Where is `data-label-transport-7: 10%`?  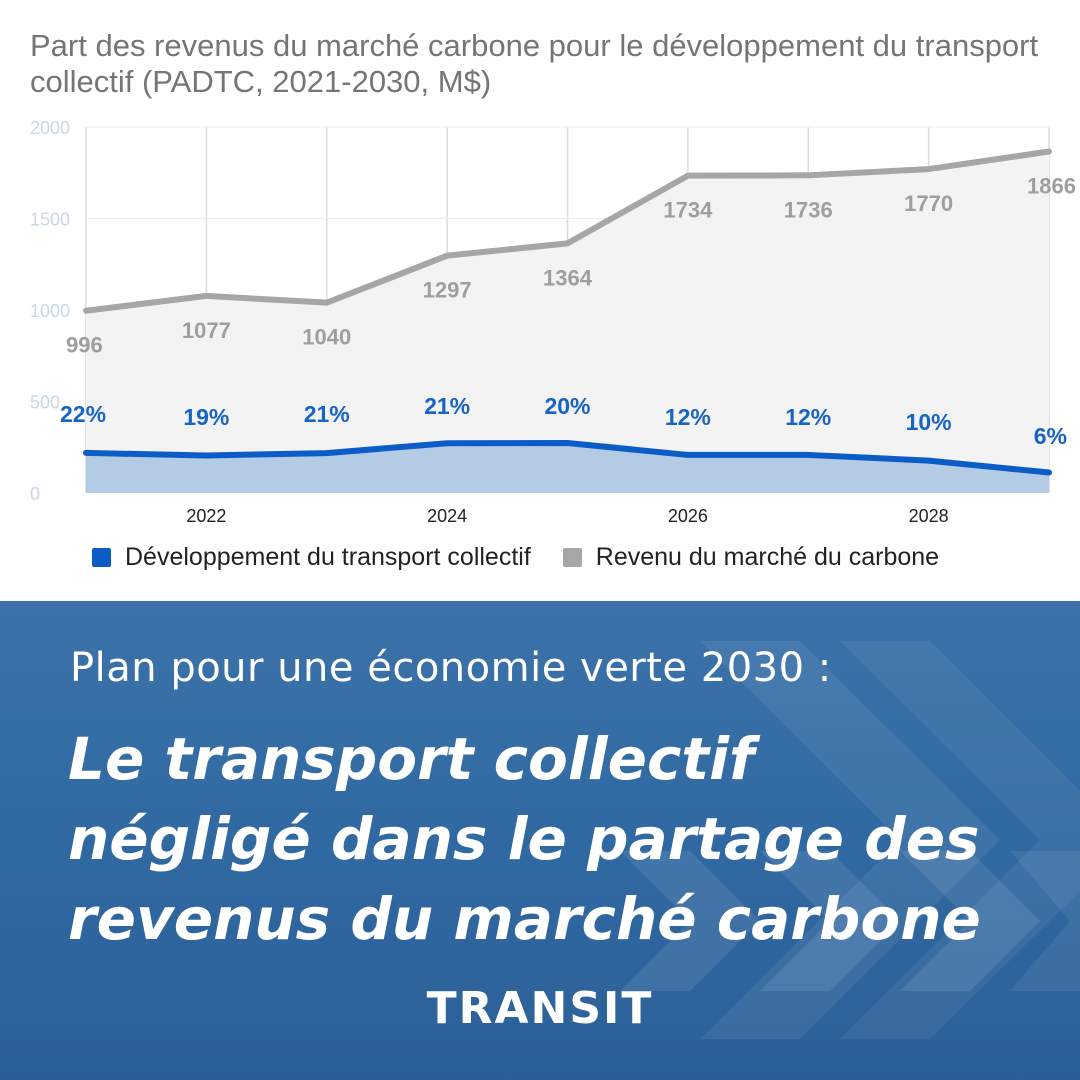 data-label-transport-7: 10% is located at coordinates (929, 422).